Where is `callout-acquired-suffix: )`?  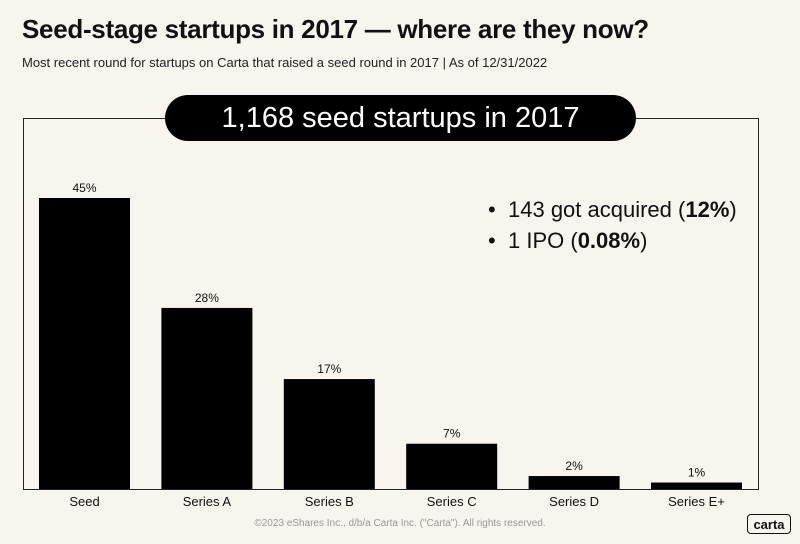 callout-acquired-suffix: ) is located at coordinates (733, 209).